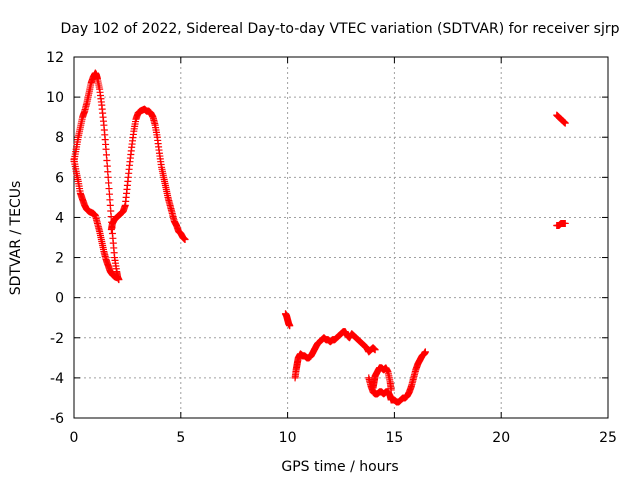 The height and width of the screenshot is (480, 640). I want to click on x-tick-label: 20, so click(501, 438).